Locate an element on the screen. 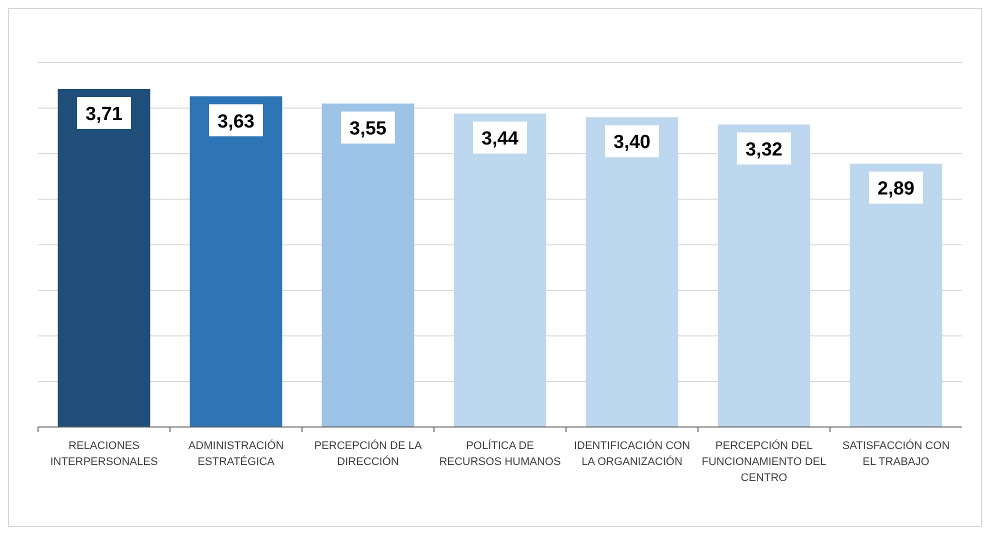 Image resolution: width=990 pixels, height=535 pixels. data-label: 3,40 is located at coordinates (632, 143).